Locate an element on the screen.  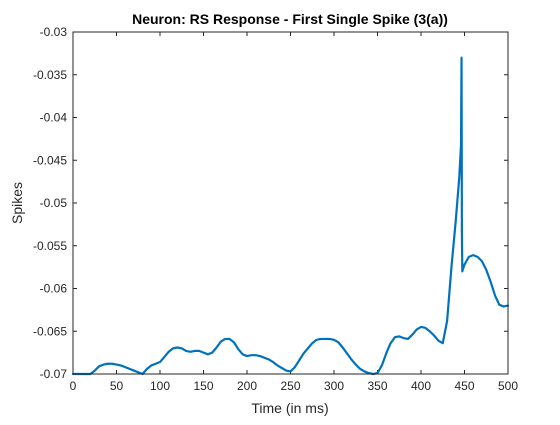
x-tick-label: 400 is located at coordinates (421, 386).